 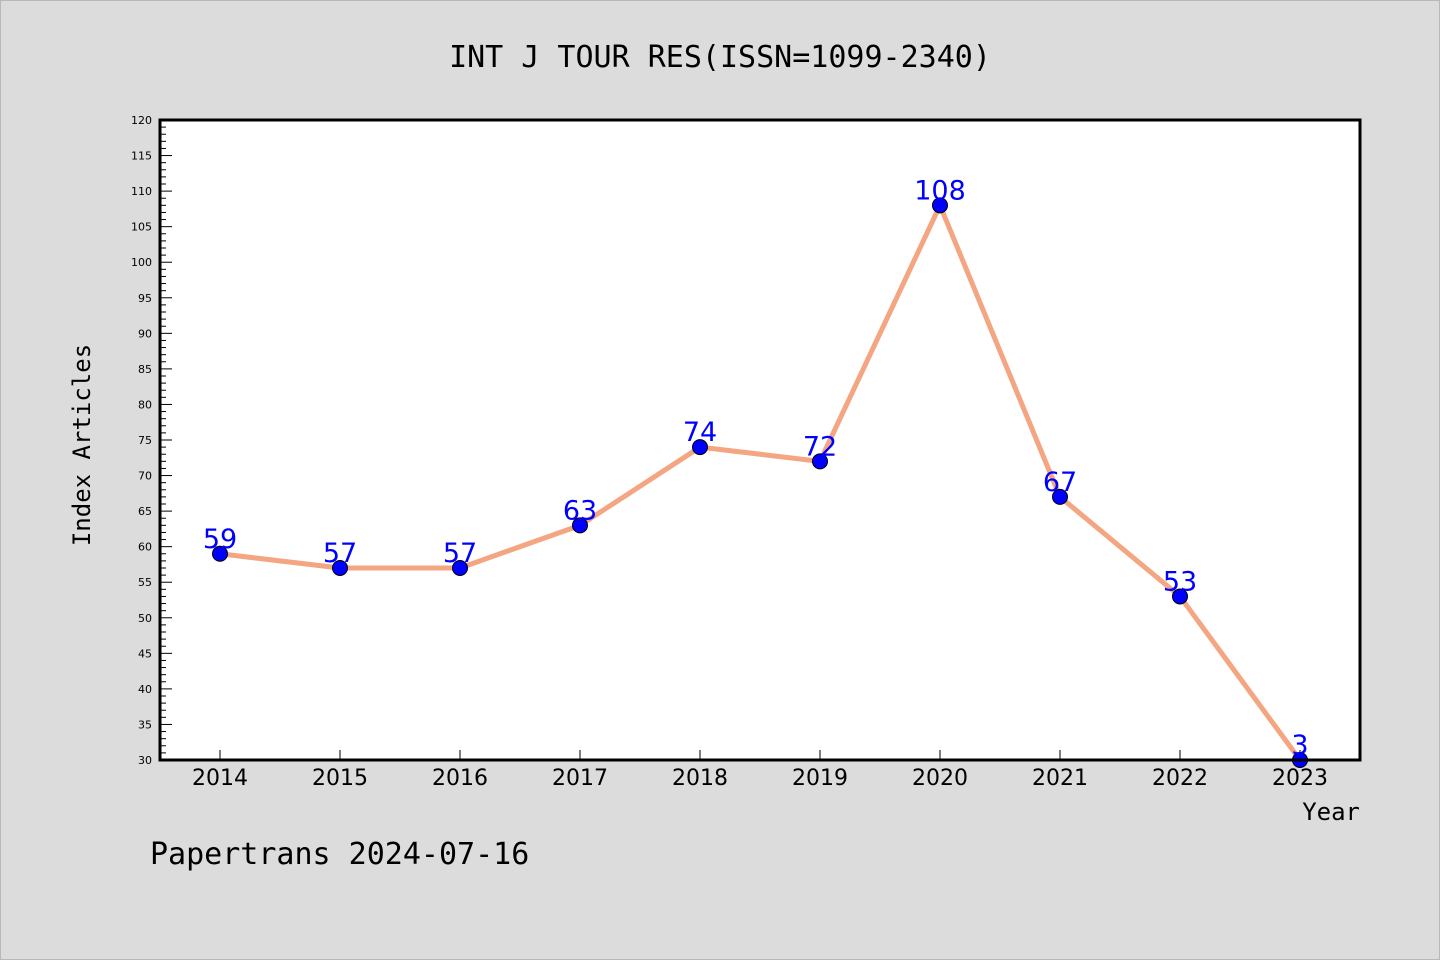 What do you see at coordinates (760, 770) in the screenshot?
I see `x-axis: 2014 2015 2016 2017 2018 2019 2020 2021 2022 2023` at bounding box center [760, 770].